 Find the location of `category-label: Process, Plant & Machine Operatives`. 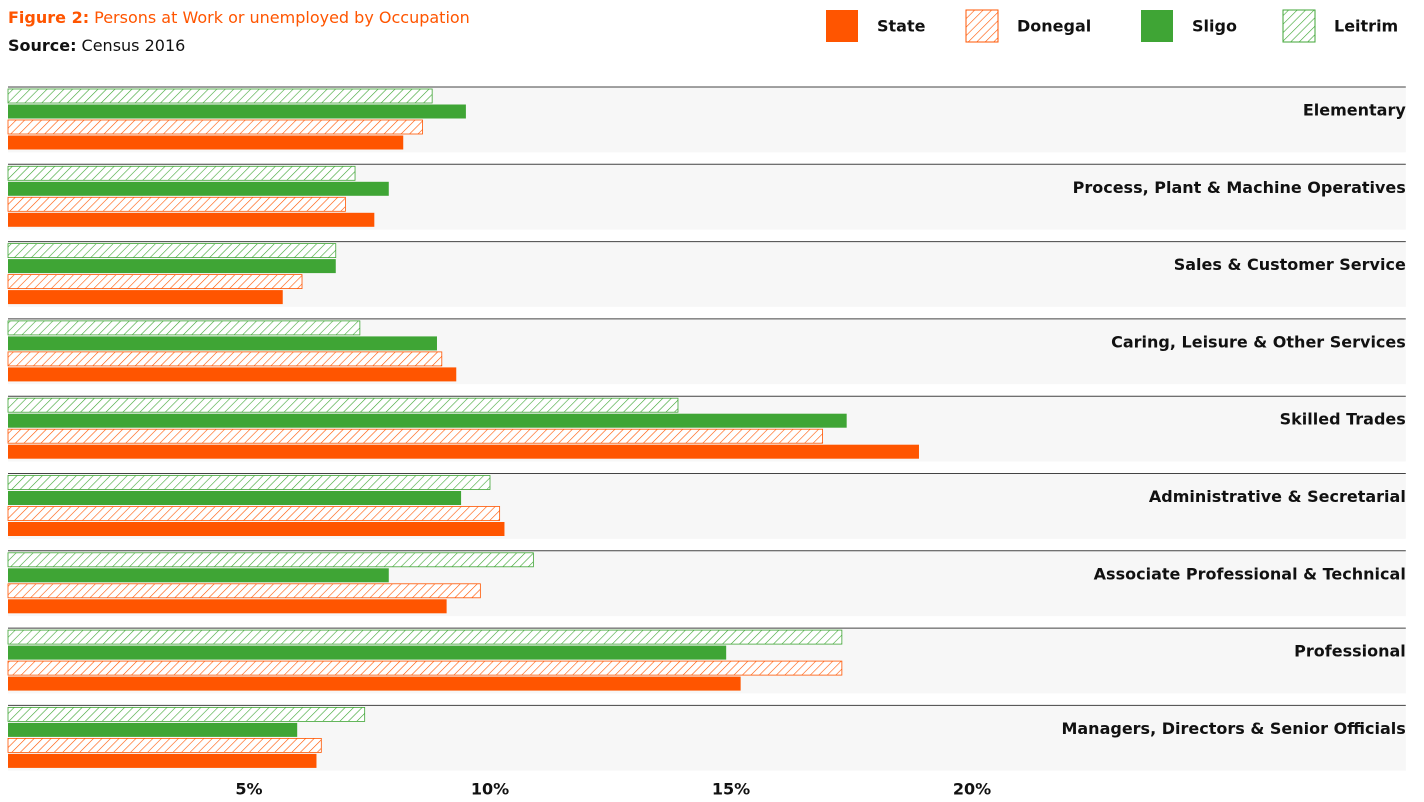

category-label: Process, Plant & Machine Operatives is located at coordinates (1239, 187).